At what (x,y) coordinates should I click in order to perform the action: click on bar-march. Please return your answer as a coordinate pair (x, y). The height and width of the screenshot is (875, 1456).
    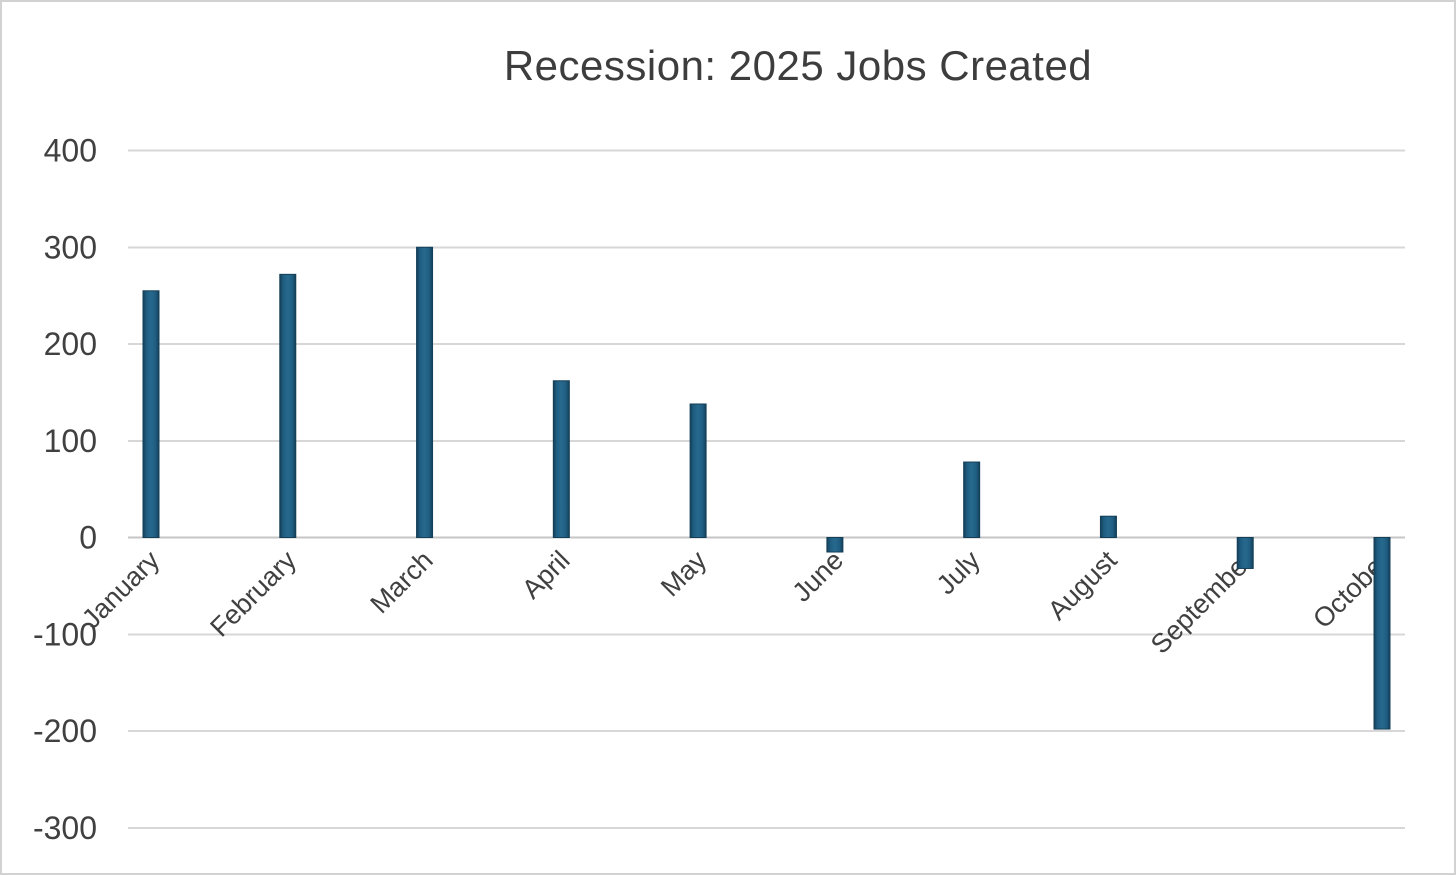
    Looking at the image, I should click on (425, 392).